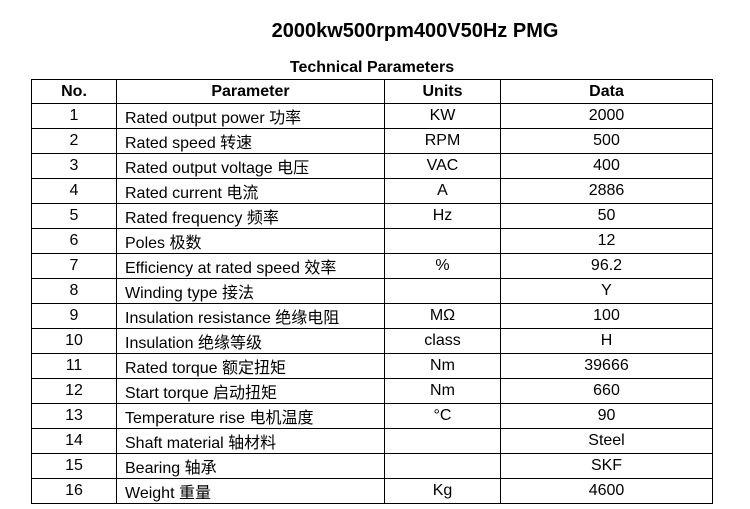 This screenshot has height=509, width=750. Describe the element at coordinates (442, 316) in the screenshot. I see `table-cell: MΩ` at that location.